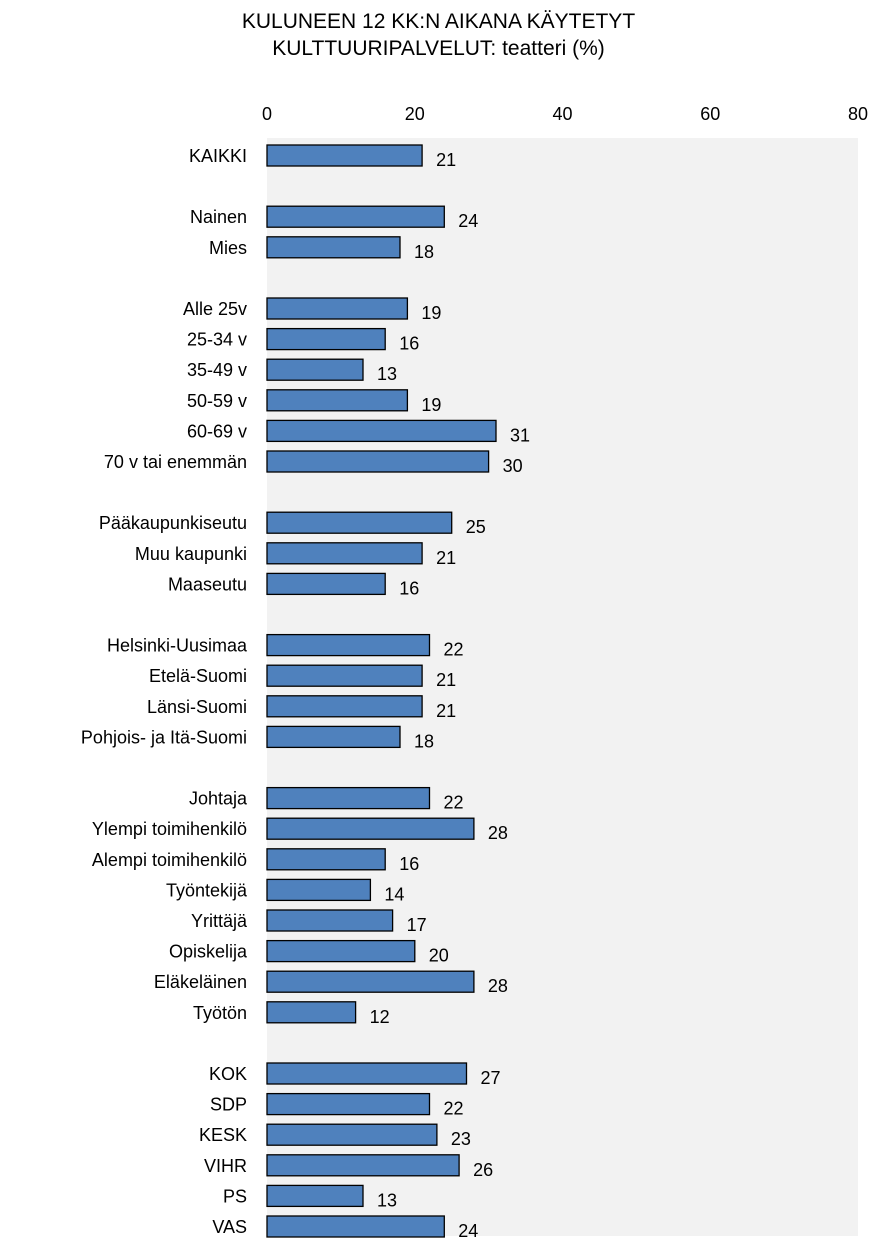  I want to click on category-label-8: 70 v tai enemmän, so click(175, 462).